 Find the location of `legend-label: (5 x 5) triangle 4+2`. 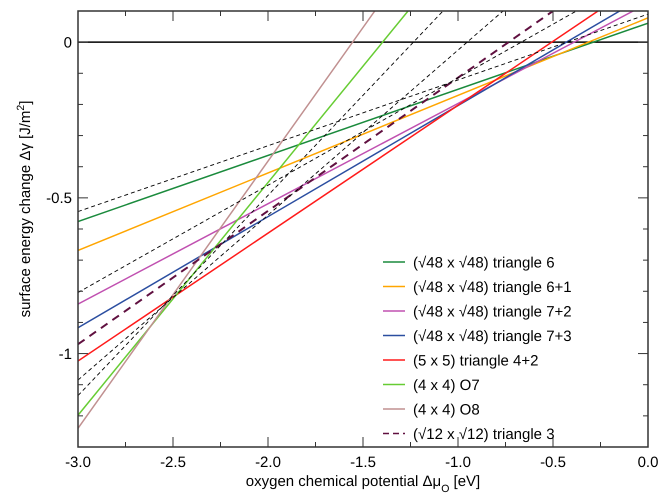

legend-label: (5 x 5) triangle 4+2 is located at coordinates (475, 361).